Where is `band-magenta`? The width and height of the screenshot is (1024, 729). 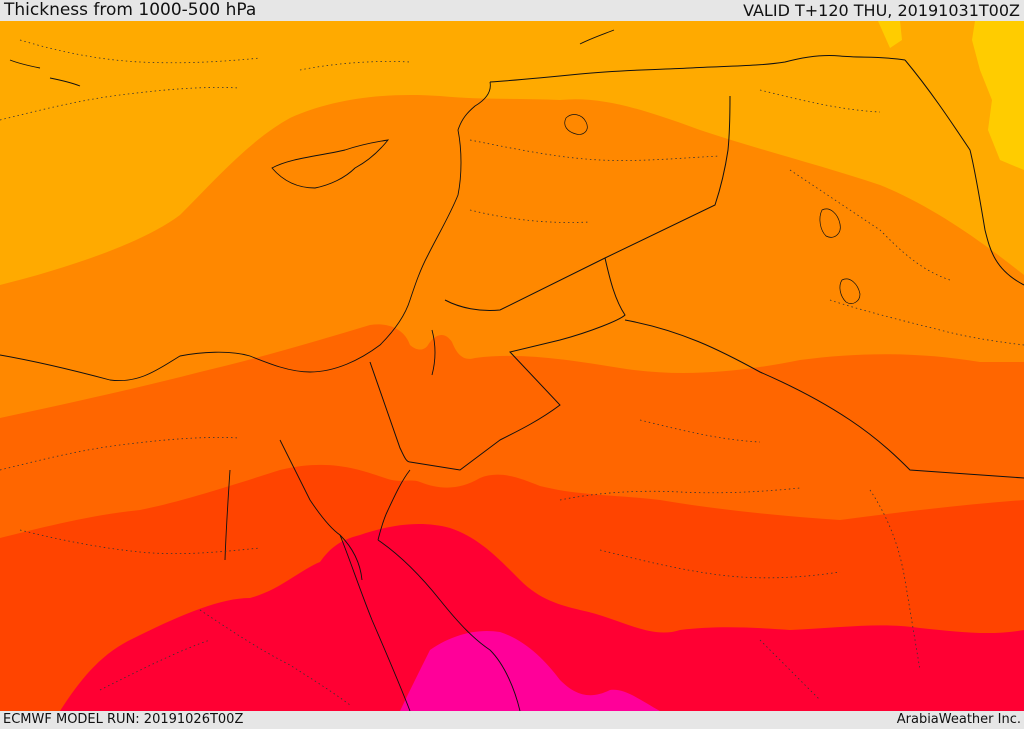 band-magenta is located at coordinates (530, 670).